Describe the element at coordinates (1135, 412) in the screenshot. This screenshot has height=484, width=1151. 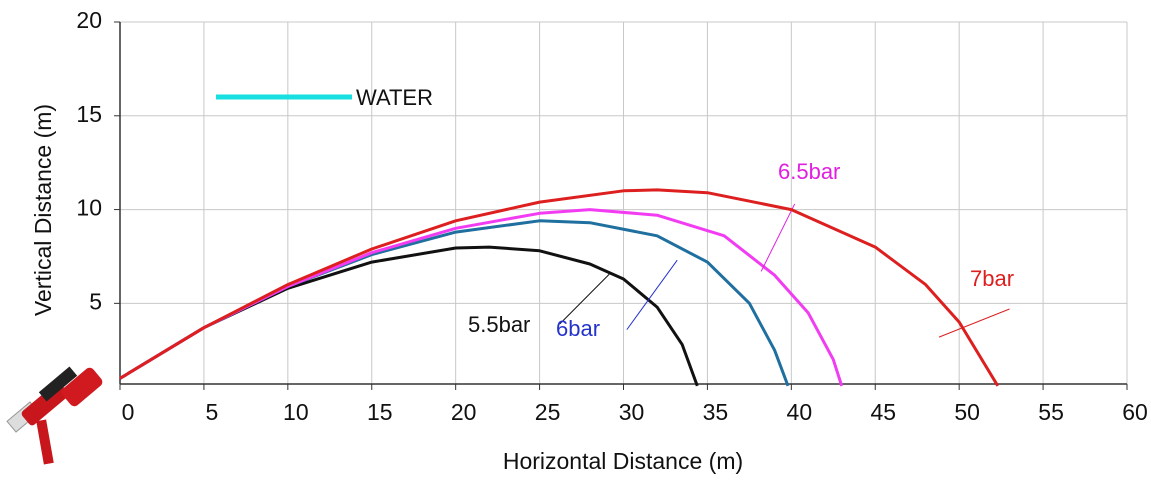
I see `x-tick-label: 60` at that location.